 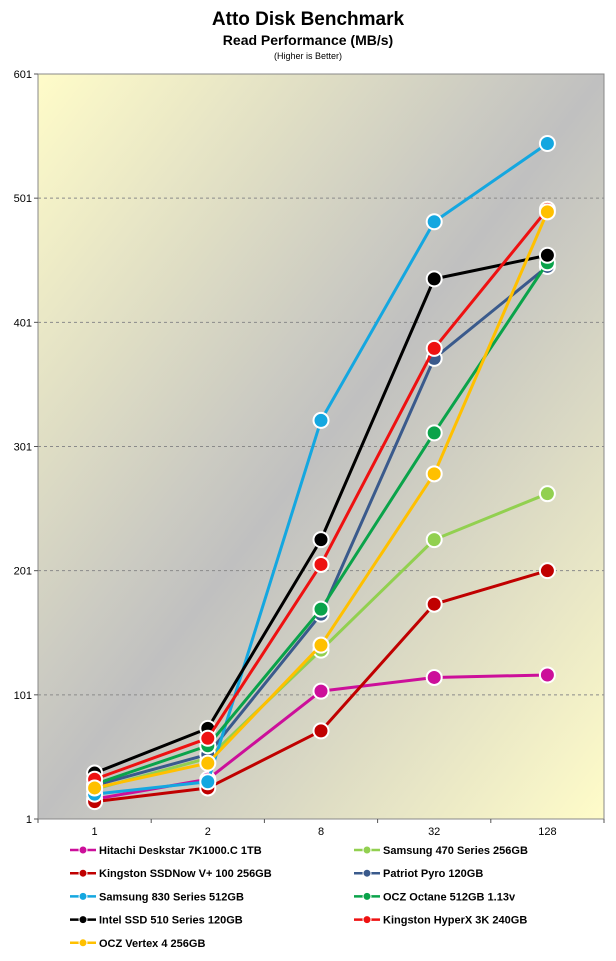 What do you see at coordinates (95, 832) in the screenshot?
I see `x-tick-label: 1` at bounding box center [95, 832].